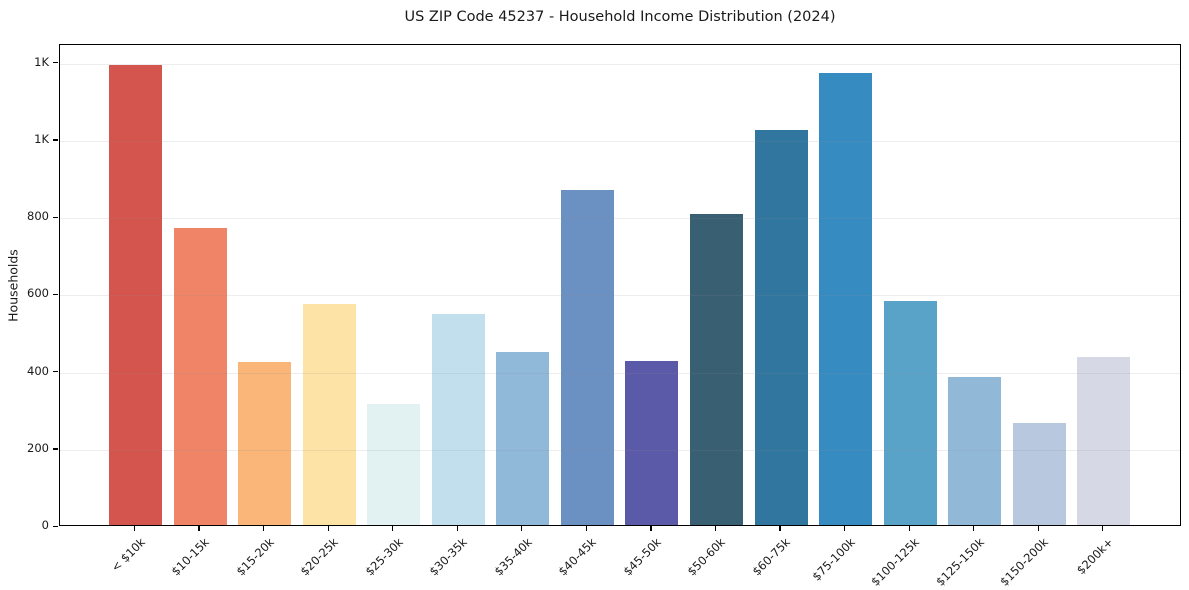  I want to click on x-tick-label: $60-75k, so click(771, 557).